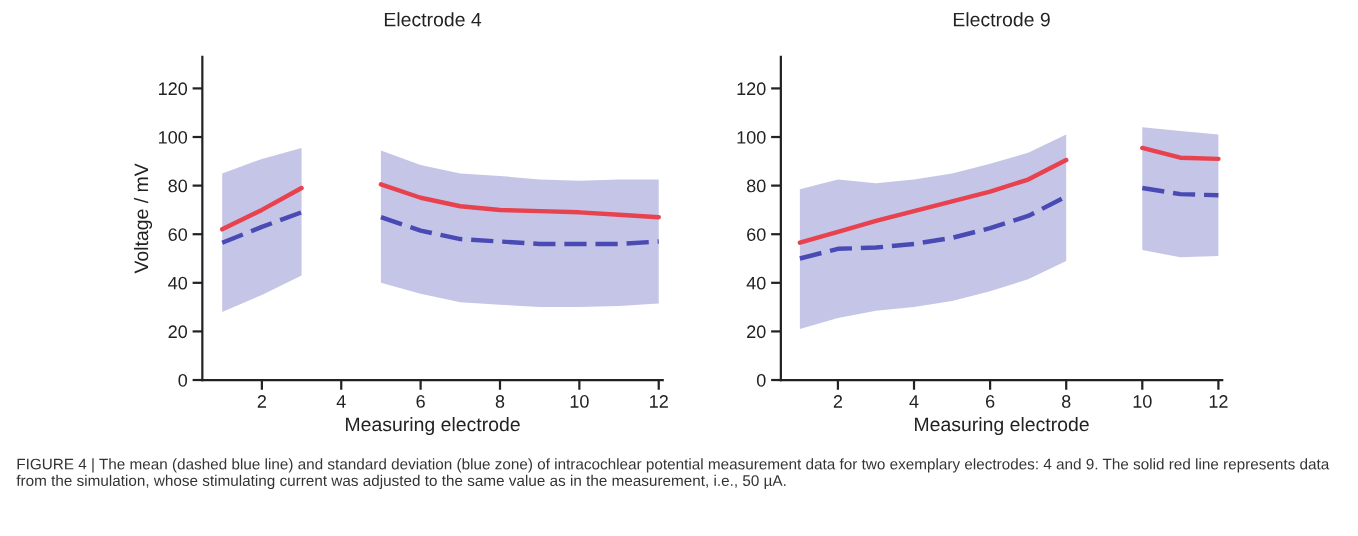 This screenshot has height=536, width=1358. I want to click on chart-title: Electrode 9, so click(1001, 19).